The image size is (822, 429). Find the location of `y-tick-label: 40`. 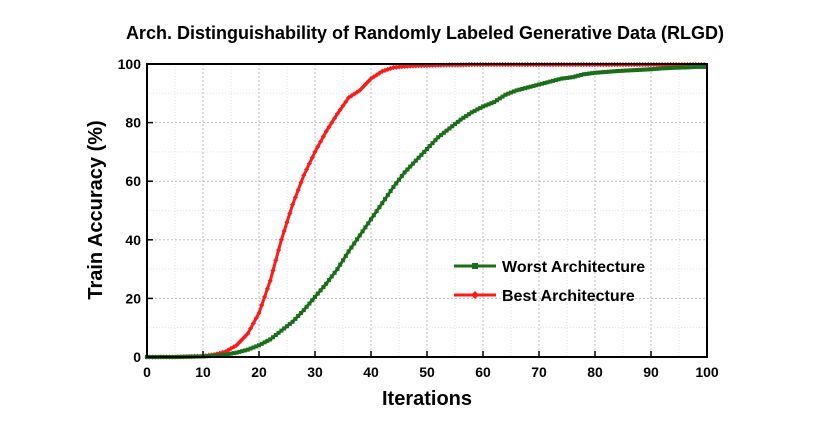

y-tick-label: 40 is located at coordinates (133, 240).